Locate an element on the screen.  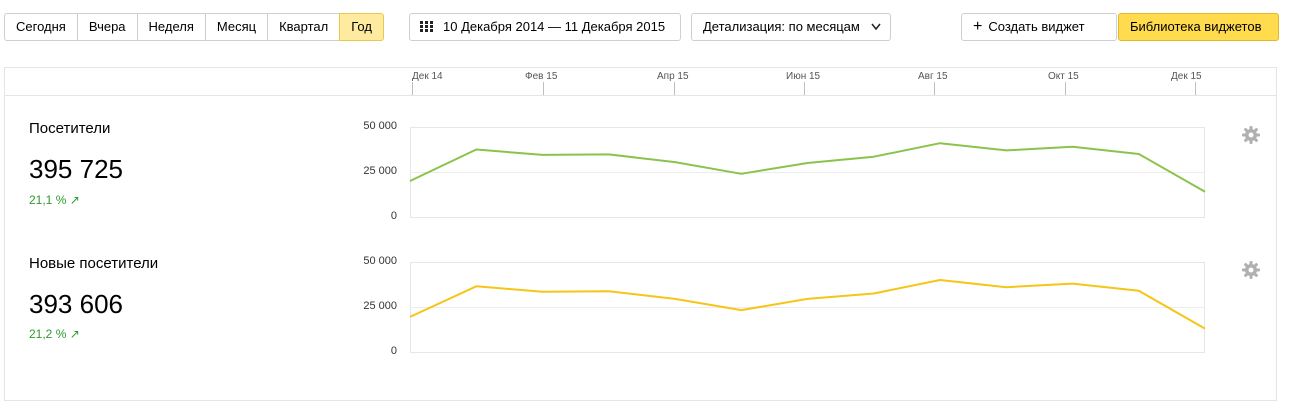
period-week-button: Неделя is located at coordinates (170, 27).